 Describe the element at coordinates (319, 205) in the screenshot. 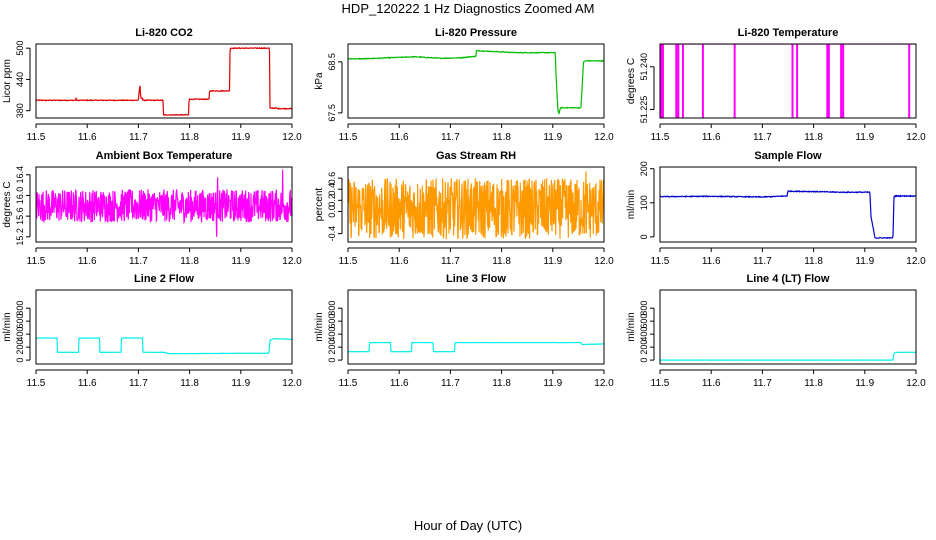

I see `panel-ylabel: percent` at that location.